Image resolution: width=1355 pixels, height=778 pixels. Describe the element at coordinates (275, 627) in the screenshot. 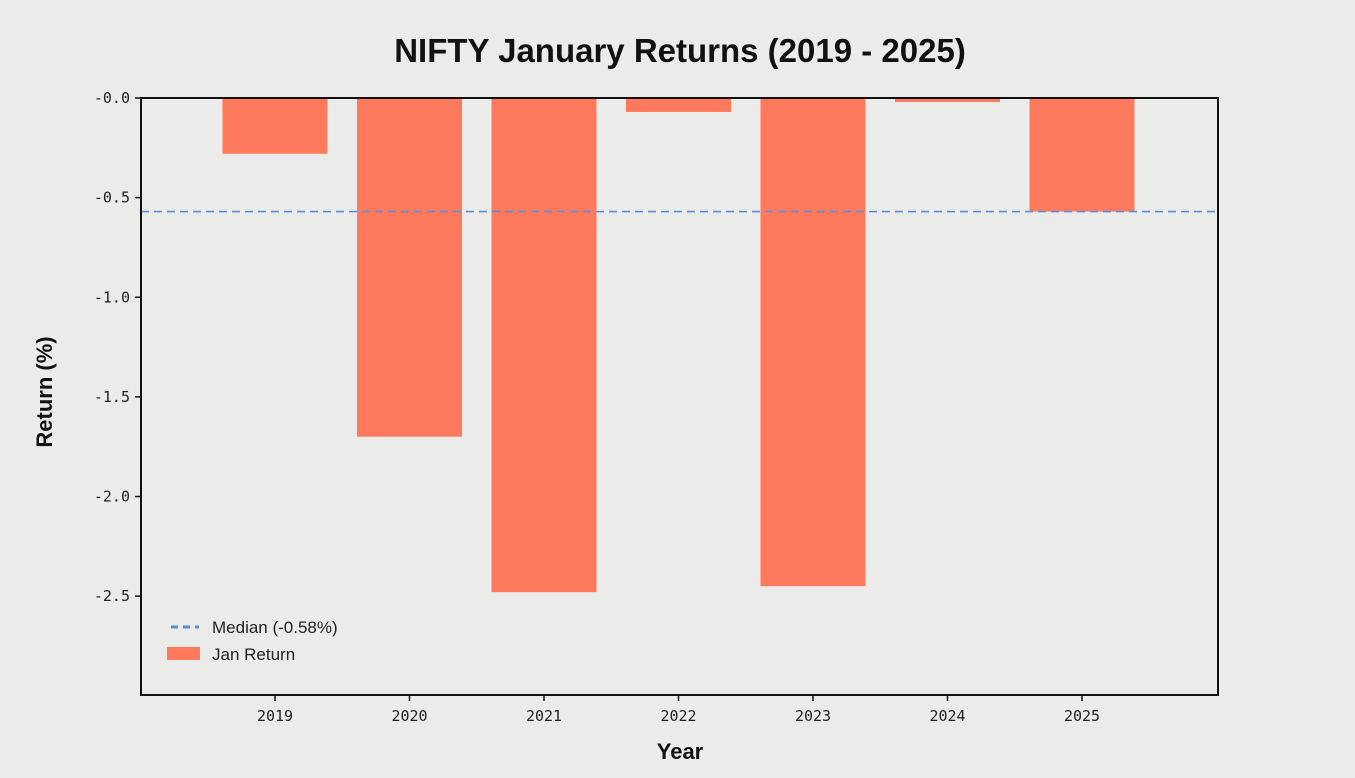

I see `legend-median-label: Median (-0.58%)` at that location.